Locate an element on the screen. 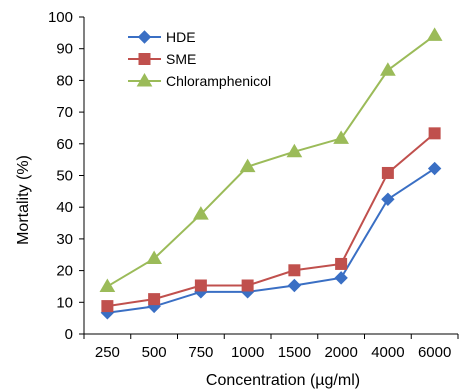  y-tick-label: 40 is located at coordinates (64, 207).